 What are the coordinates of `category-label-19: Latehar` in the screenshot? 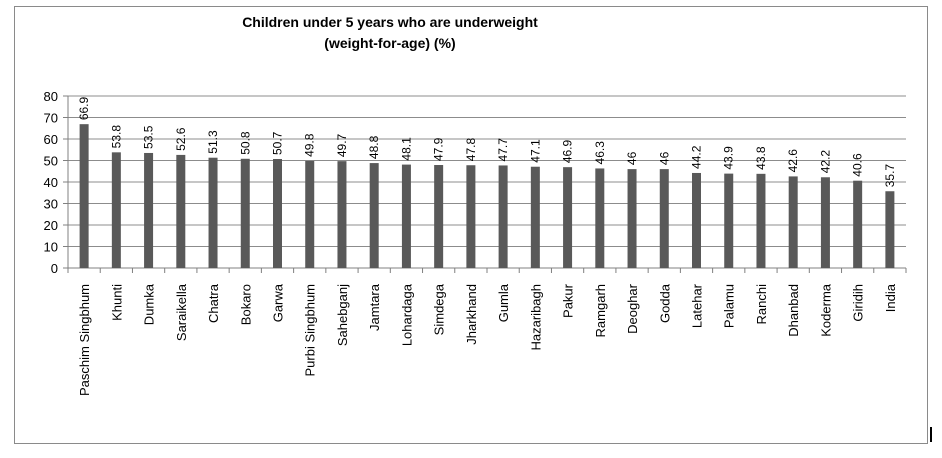 It's located at (697, 305).